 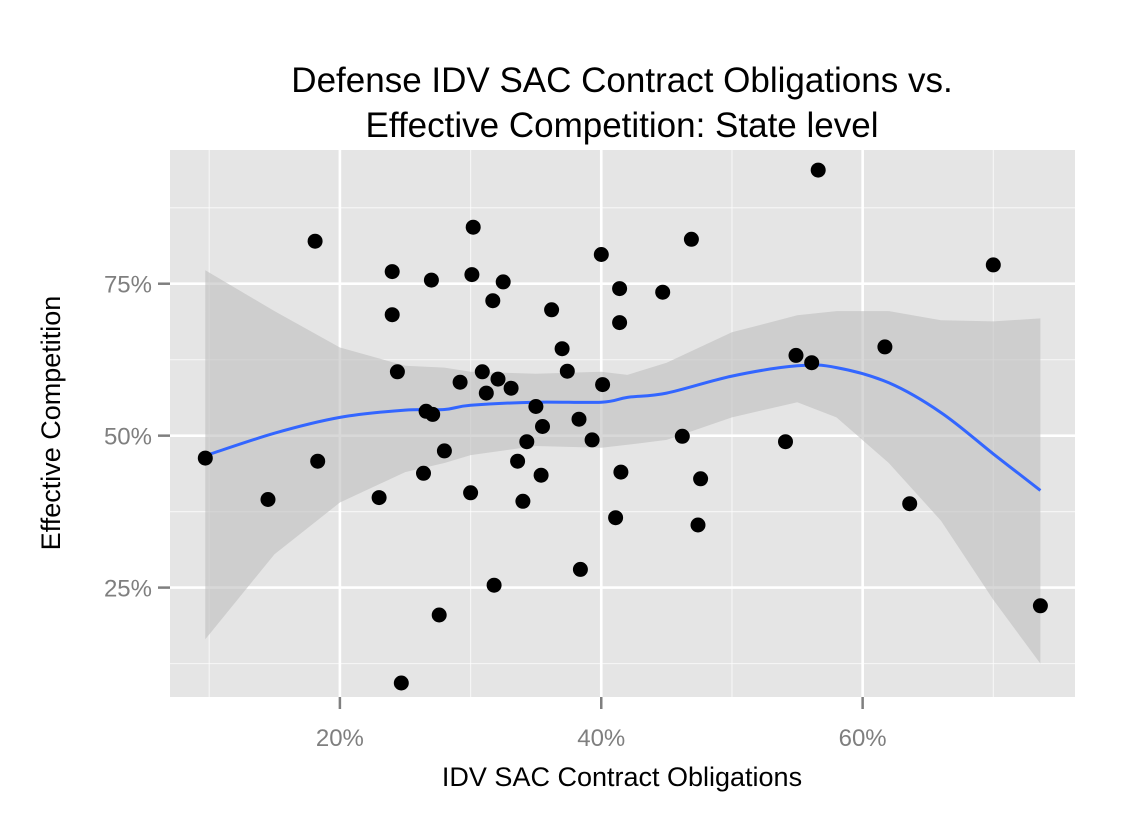 I want to click on y-tick-label: 75%, so click(x=128, y=285).